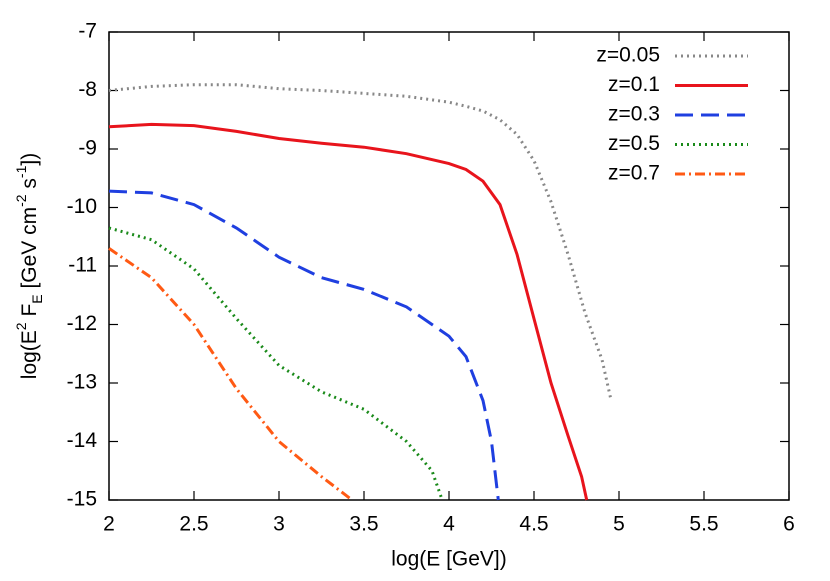 The image size is (830, 581). Describe the element at coordinates (82, 265) in the screenshot. I see `y-tick-label: -11` at that location.